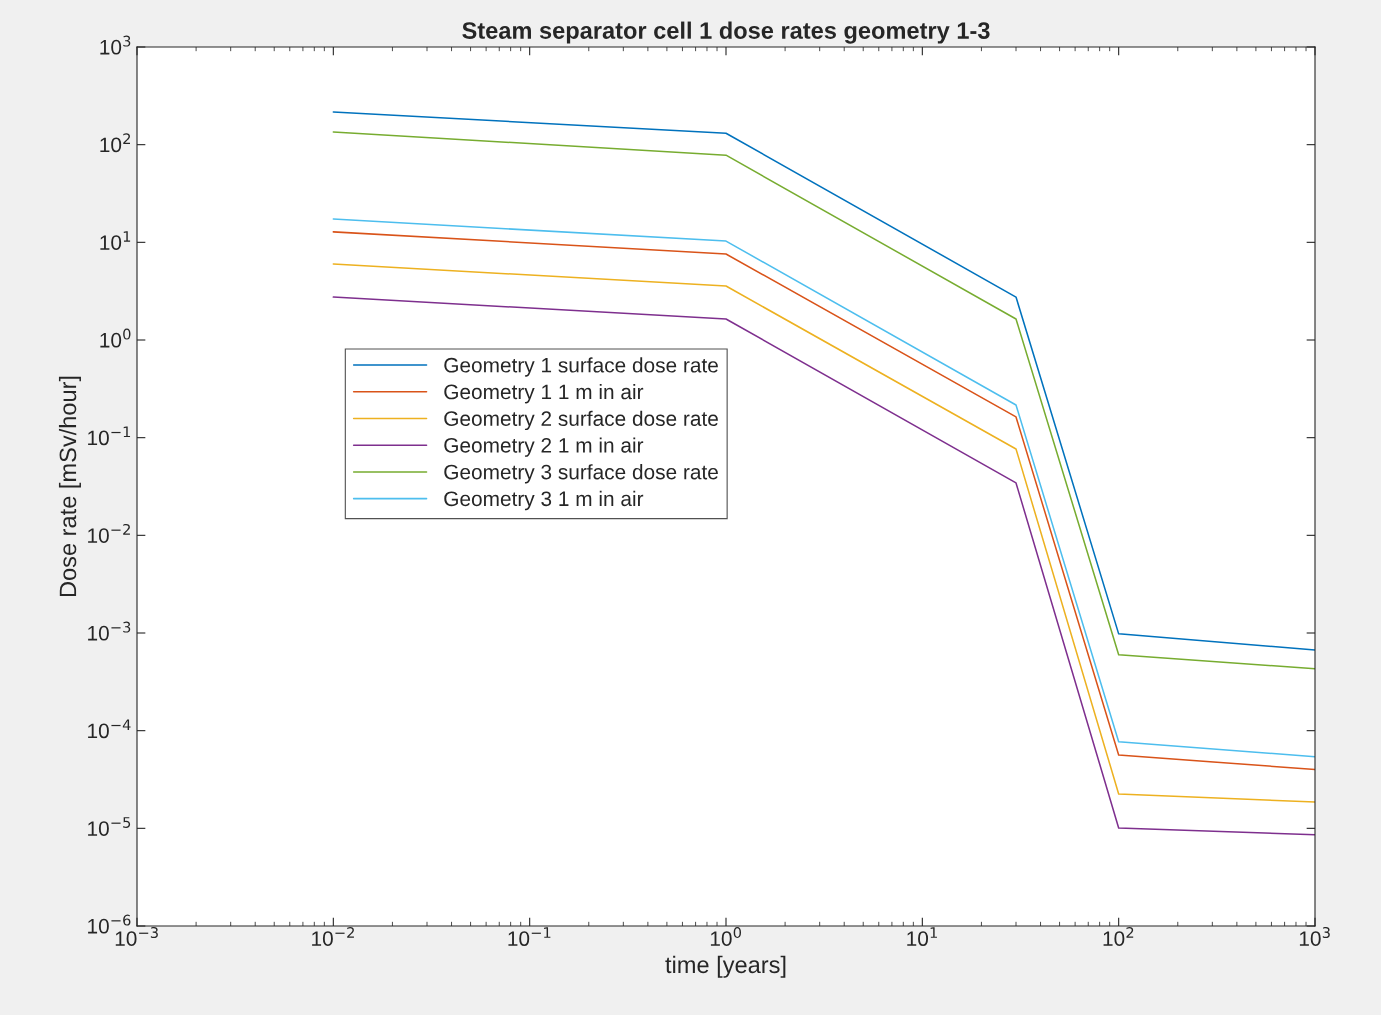 The image size is (1381, 1015). What do you see at coordinates (726, 32) in the screenshot?
I see `chart-title: Steam separator cell 1 dose rates geometry 1-3` at bounding box center [726, 32].